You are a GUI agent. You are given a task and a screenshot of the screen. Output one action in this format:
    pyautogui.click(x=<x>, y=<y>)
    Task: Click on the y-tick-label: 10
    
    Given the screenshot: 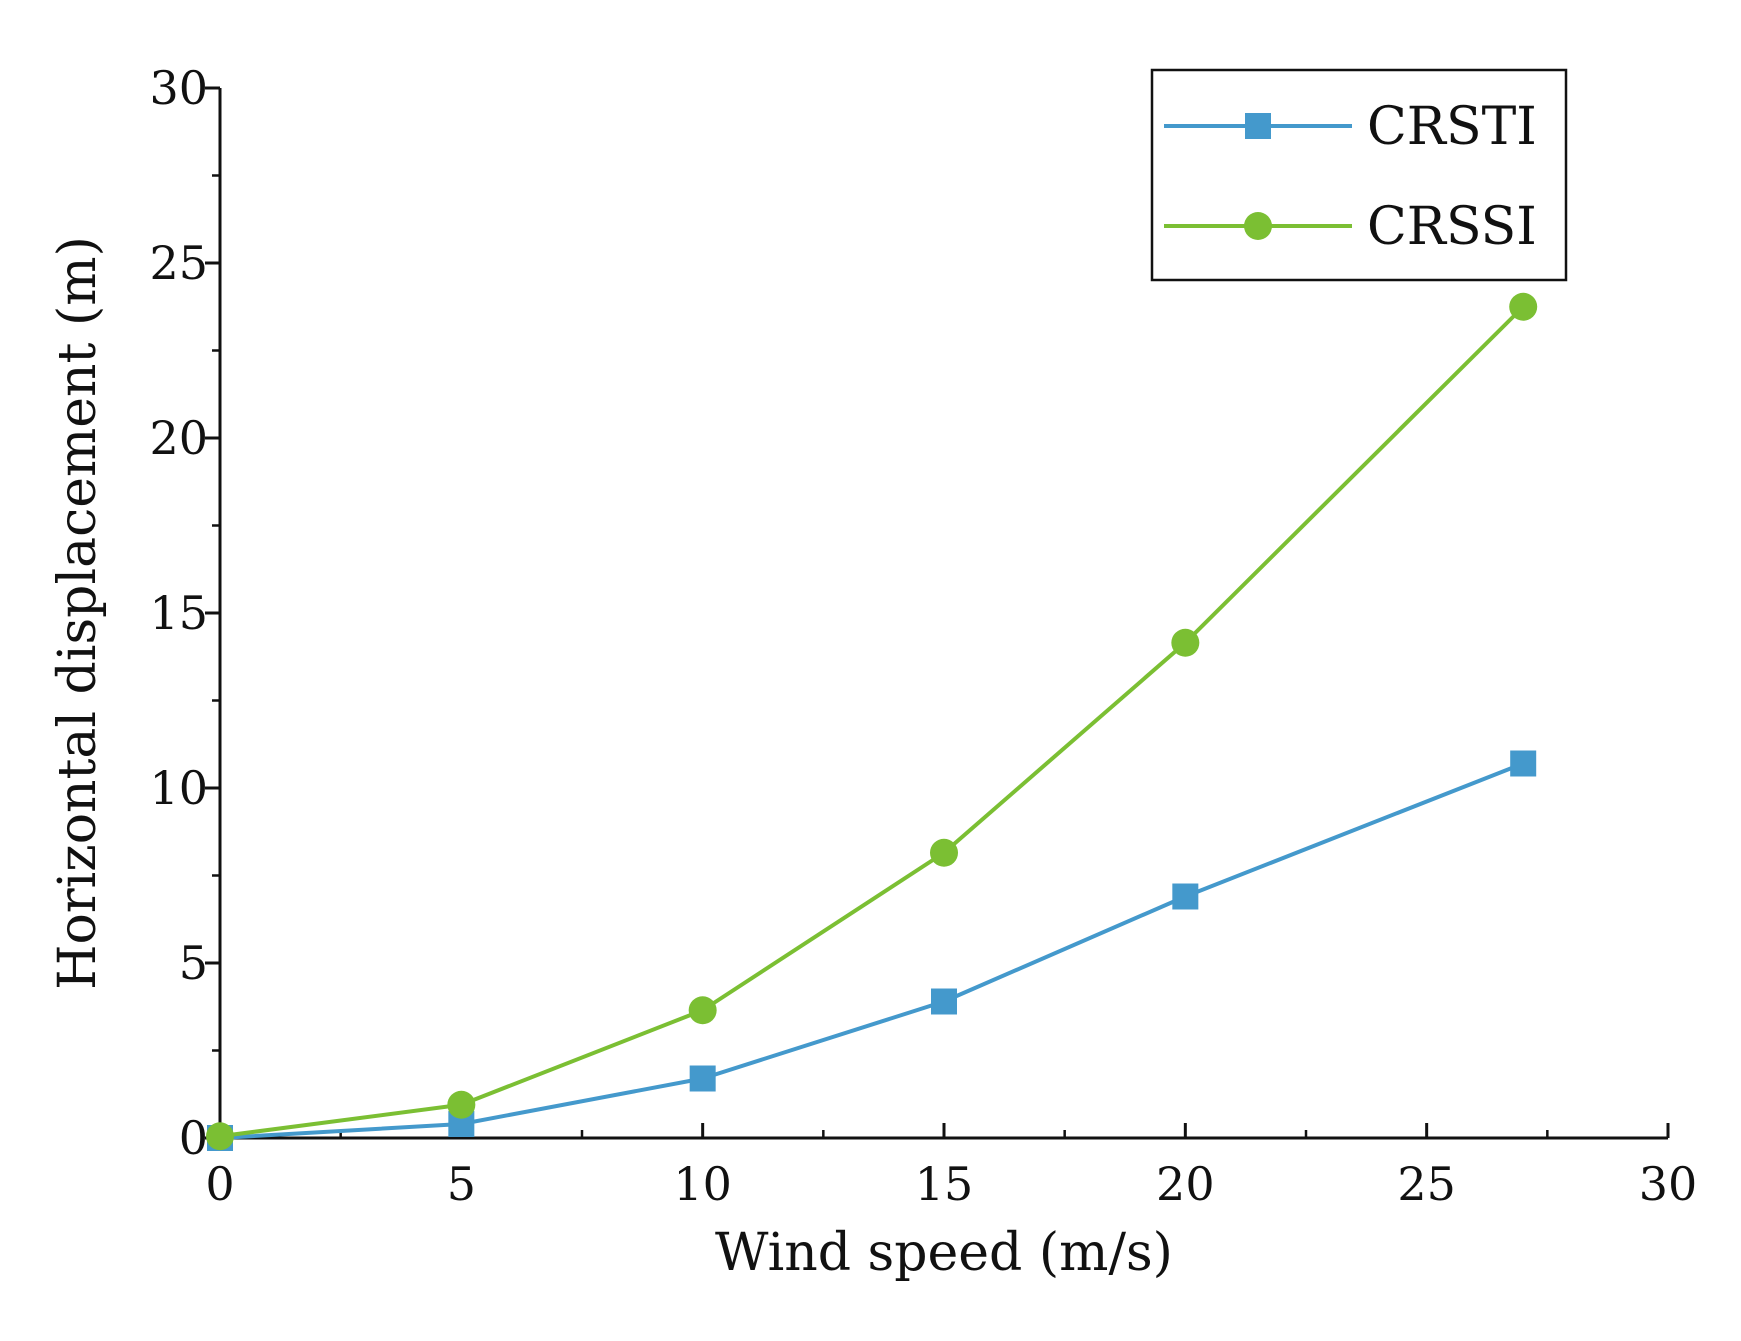 What is the action you would take?
    pyautogui.click(x=178, y=788)
    